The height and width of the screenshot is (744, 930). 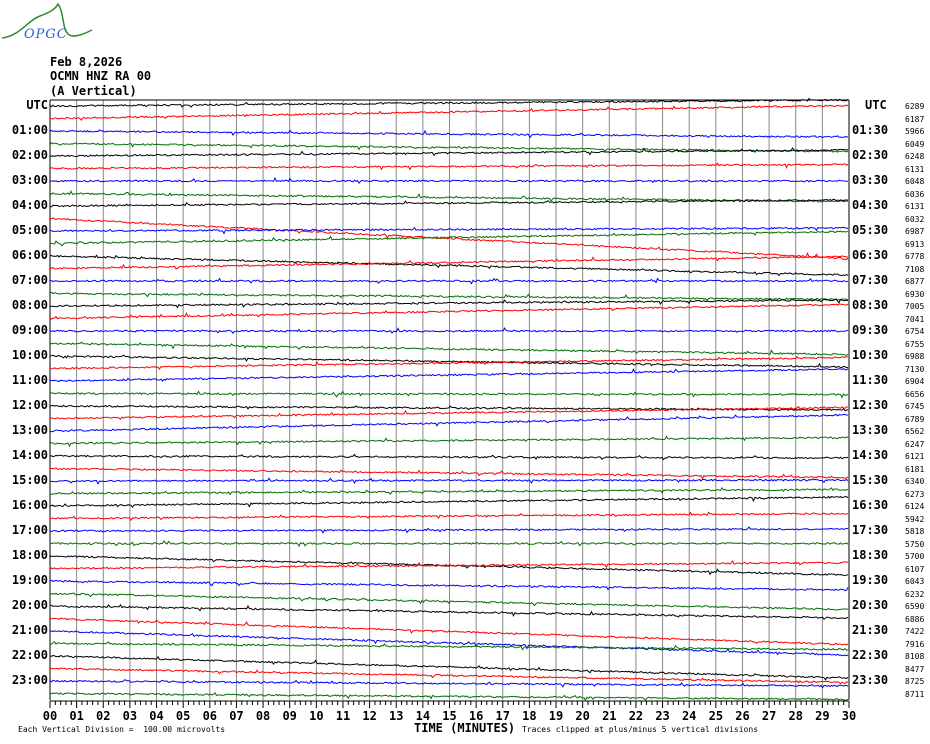 What do you see at coordinates (915, 294) in the screenshot?
I see `trace-value: 6930` at bounding box center [915, 294].